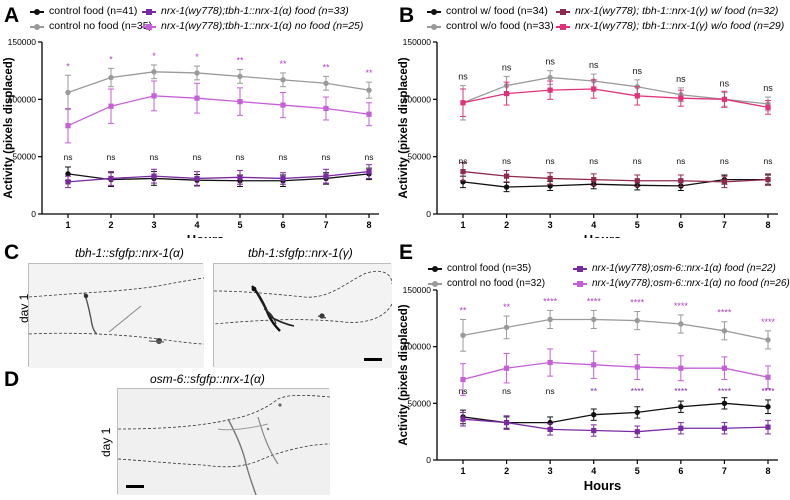 The height and width of the screenshot is (500, 790). Describe the element at coordinates (417, 42) in the screenshot. I see `y-tick-label: 150000` at that location.